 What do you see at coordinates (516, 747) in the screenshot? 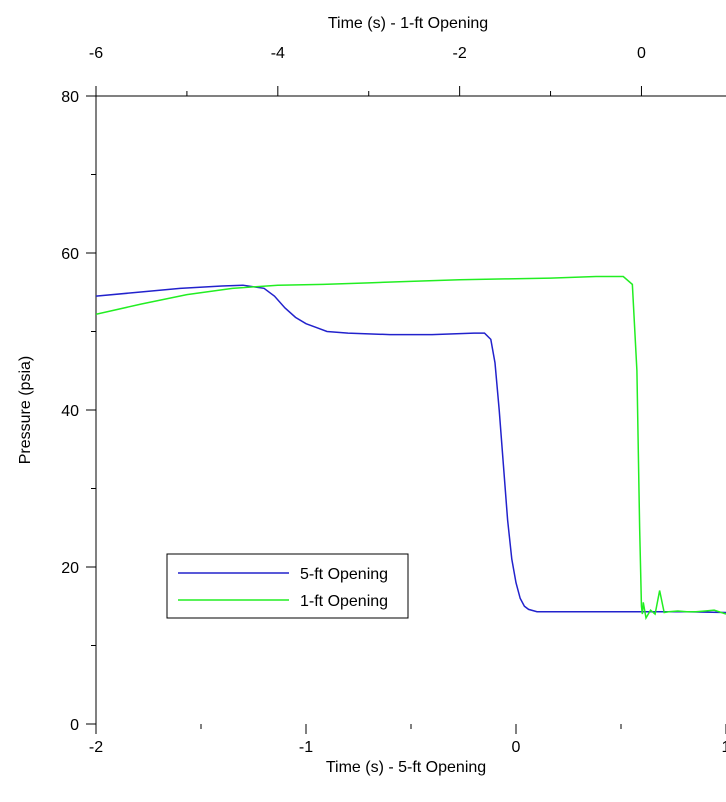
I see `x-tick-label: 0` at bounding box center [516, 747].